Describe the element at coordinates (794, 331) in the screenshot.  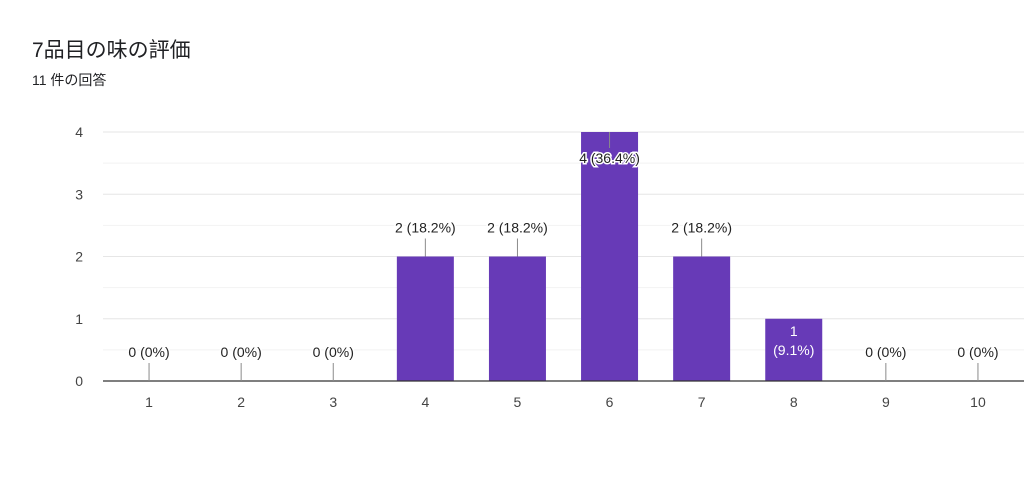
I see `data-label: 1` at that location.